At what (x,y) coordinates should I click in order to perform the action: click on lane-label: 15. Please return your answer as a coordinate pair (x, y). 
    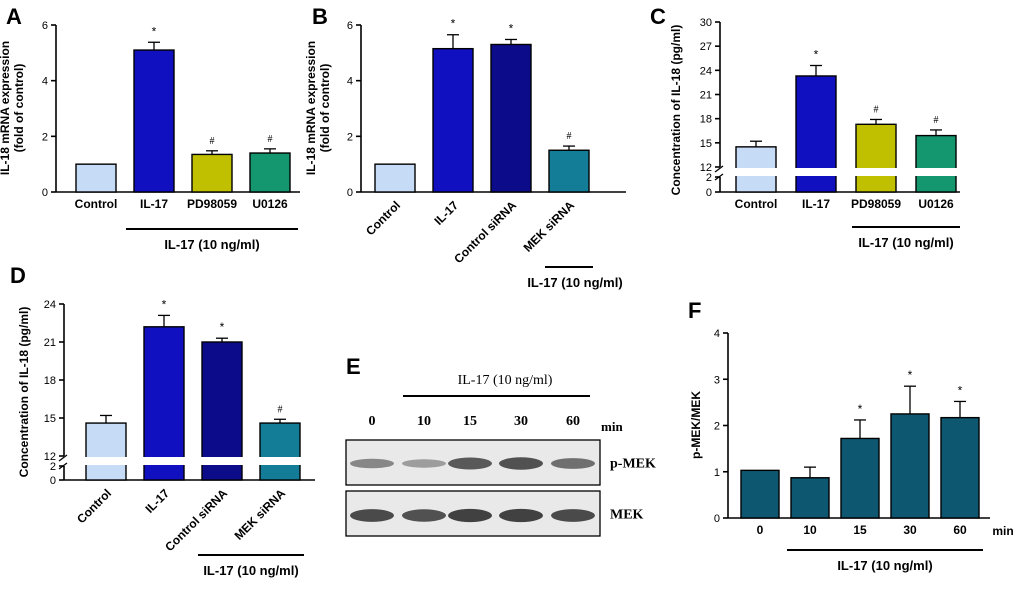
    Looking at the image, I should click on (470, 421).